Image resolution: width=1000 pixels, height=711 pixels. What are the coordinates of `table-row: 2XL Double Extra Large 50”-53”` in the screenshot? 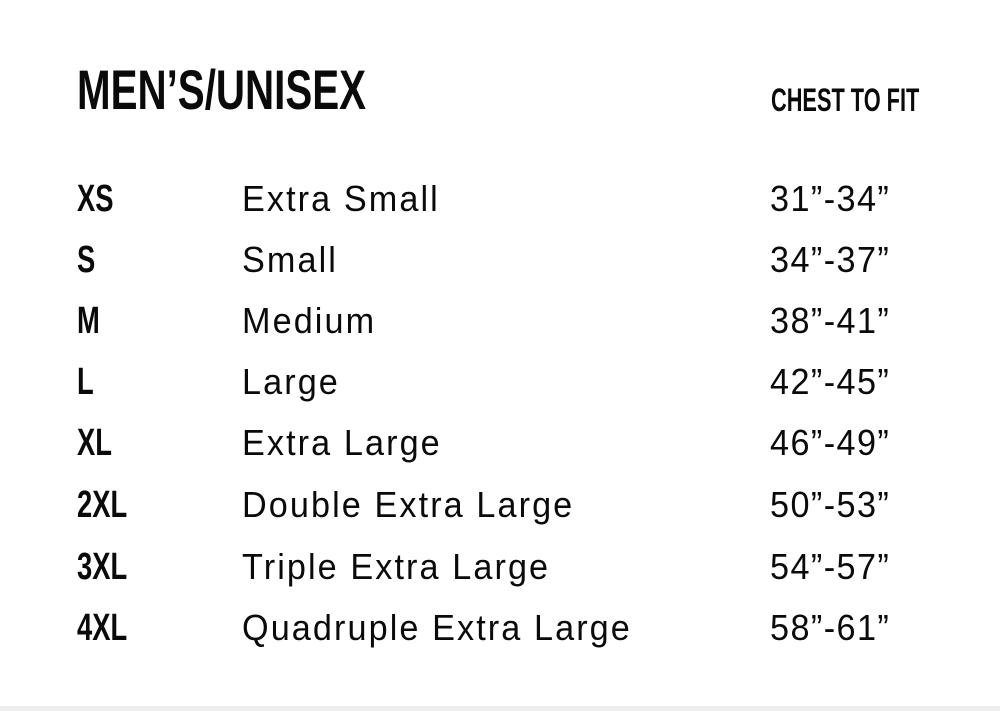 It's located at (500, 505).